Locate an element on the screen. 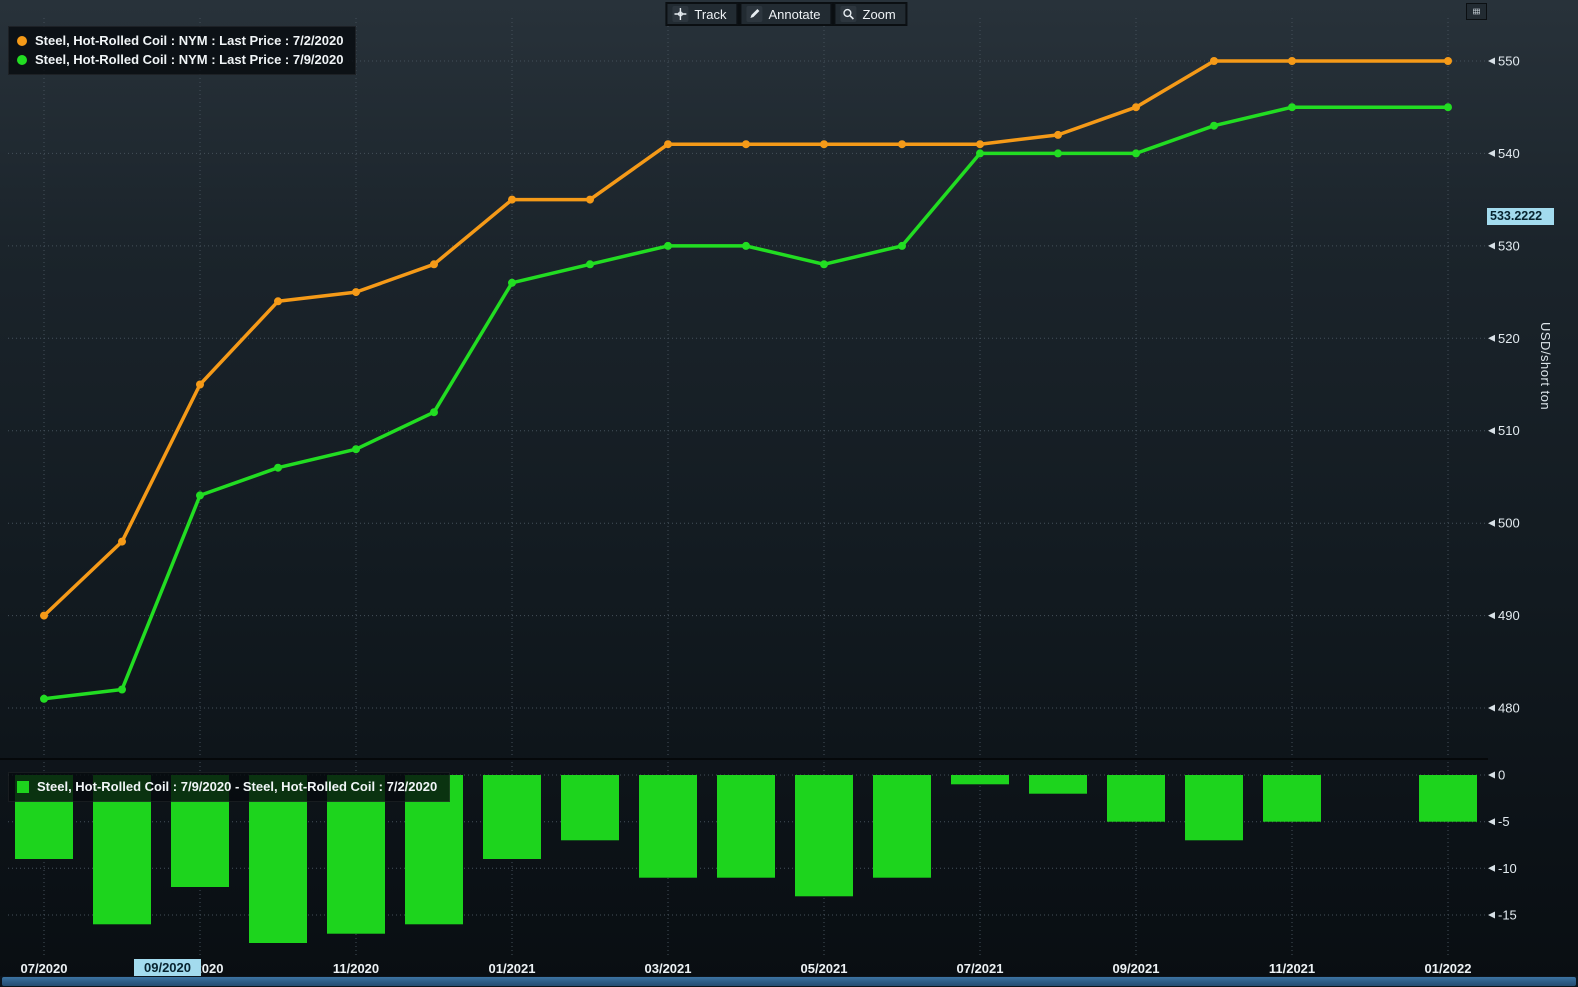 The image size is (1578, 987). diff-color-square is located at coordinates (23, 786).